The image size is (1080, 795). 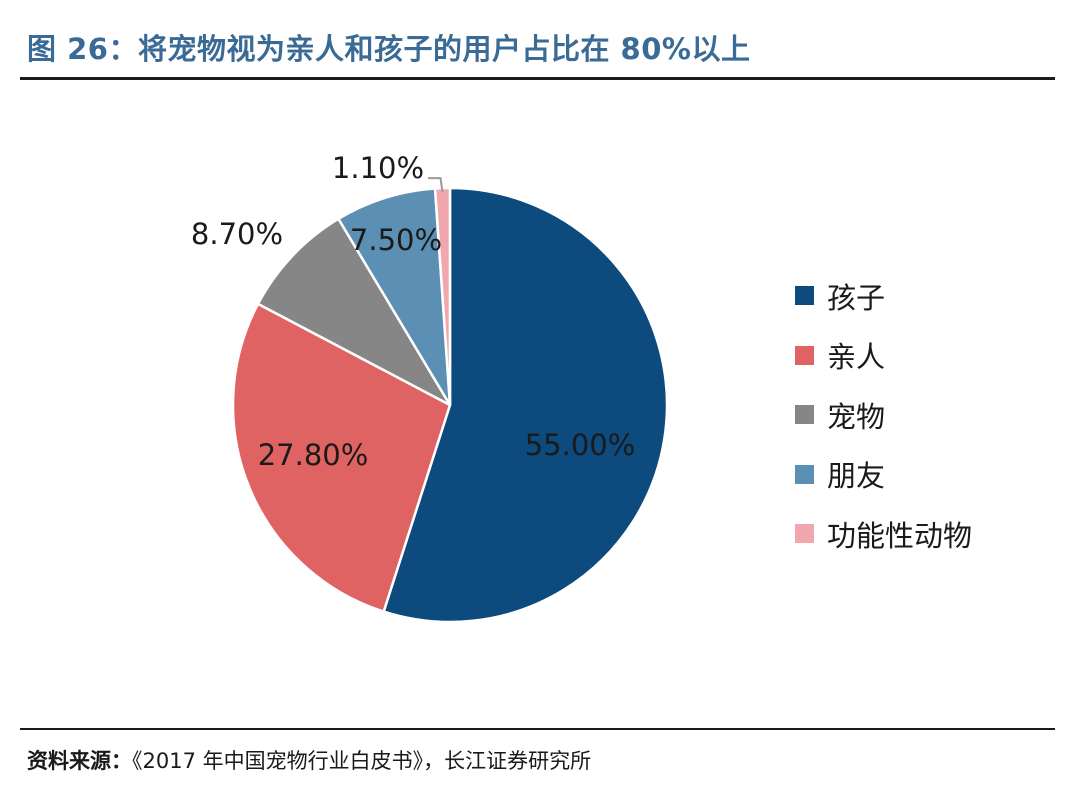 What do you see at coordinates (79, 761) in the screenshot?
I see `source-label: 资料来源：` at bounding box center [79, 761].